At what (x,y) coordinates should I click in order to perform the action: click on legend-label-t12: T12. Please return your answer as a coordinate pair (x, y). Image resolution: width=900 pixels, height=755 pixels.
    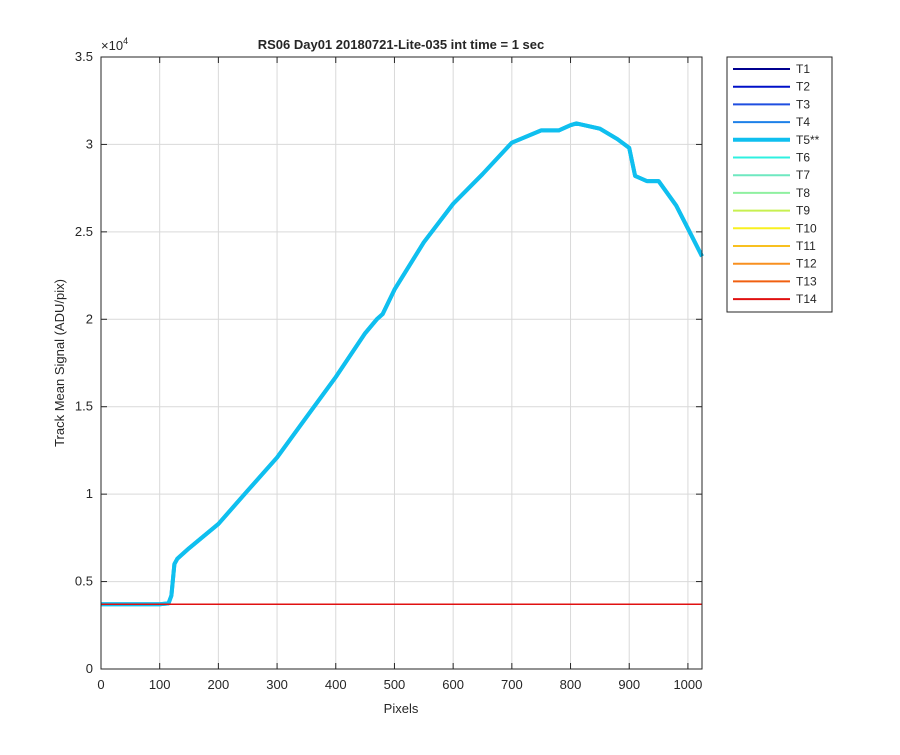
    Looking at the image, I should click on (806, 264).